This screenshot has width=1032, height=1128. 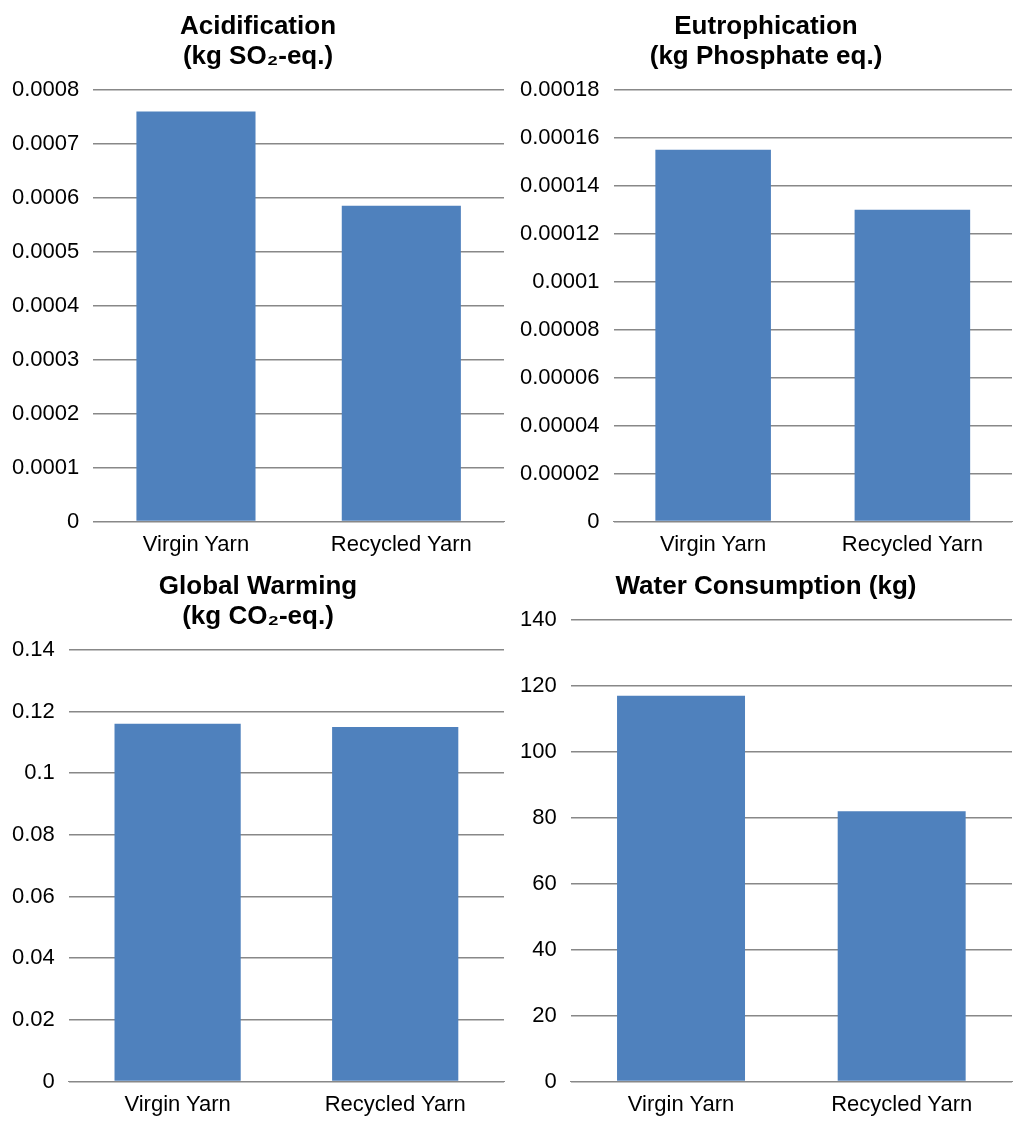 I want to click on y-tick-label: 0.00004, so click(x=559, y=424).